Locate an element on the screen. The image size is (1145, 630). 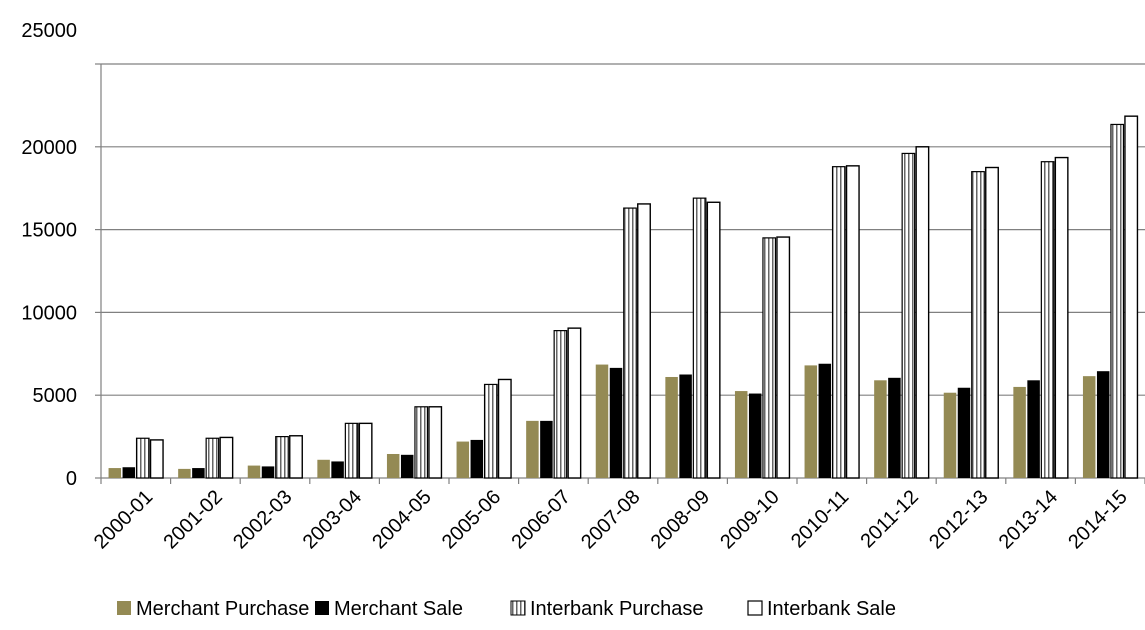
legend-item: Merchant Purchase is located at coordinates (213, 609).